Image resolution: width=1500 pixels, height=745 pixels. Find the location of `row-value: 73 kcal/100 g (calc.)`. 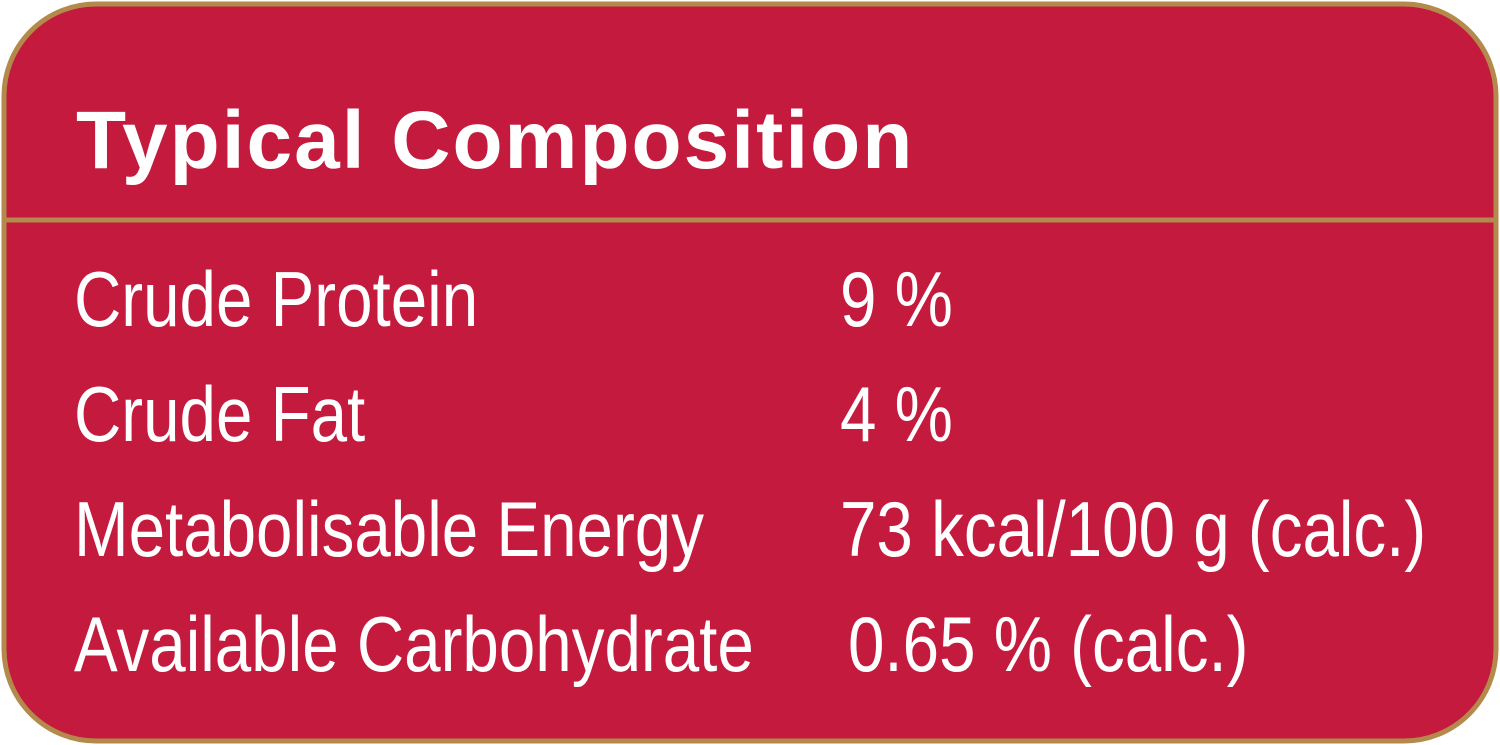

row-value: 73 kcal/100 g (calc.) is located at coordinates (1133, 530).